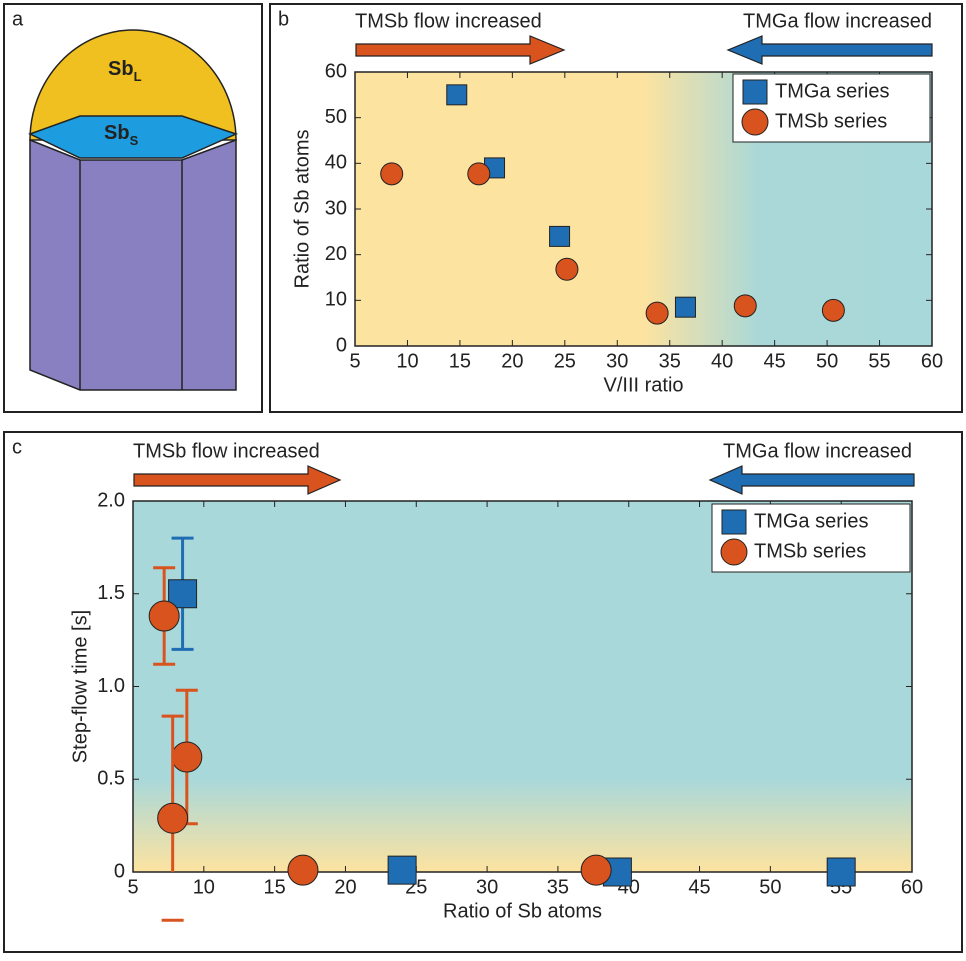  Describe the element at coordinates (111, 779) in the screenshot. I see `y-tick-label: 0.5` at that location.